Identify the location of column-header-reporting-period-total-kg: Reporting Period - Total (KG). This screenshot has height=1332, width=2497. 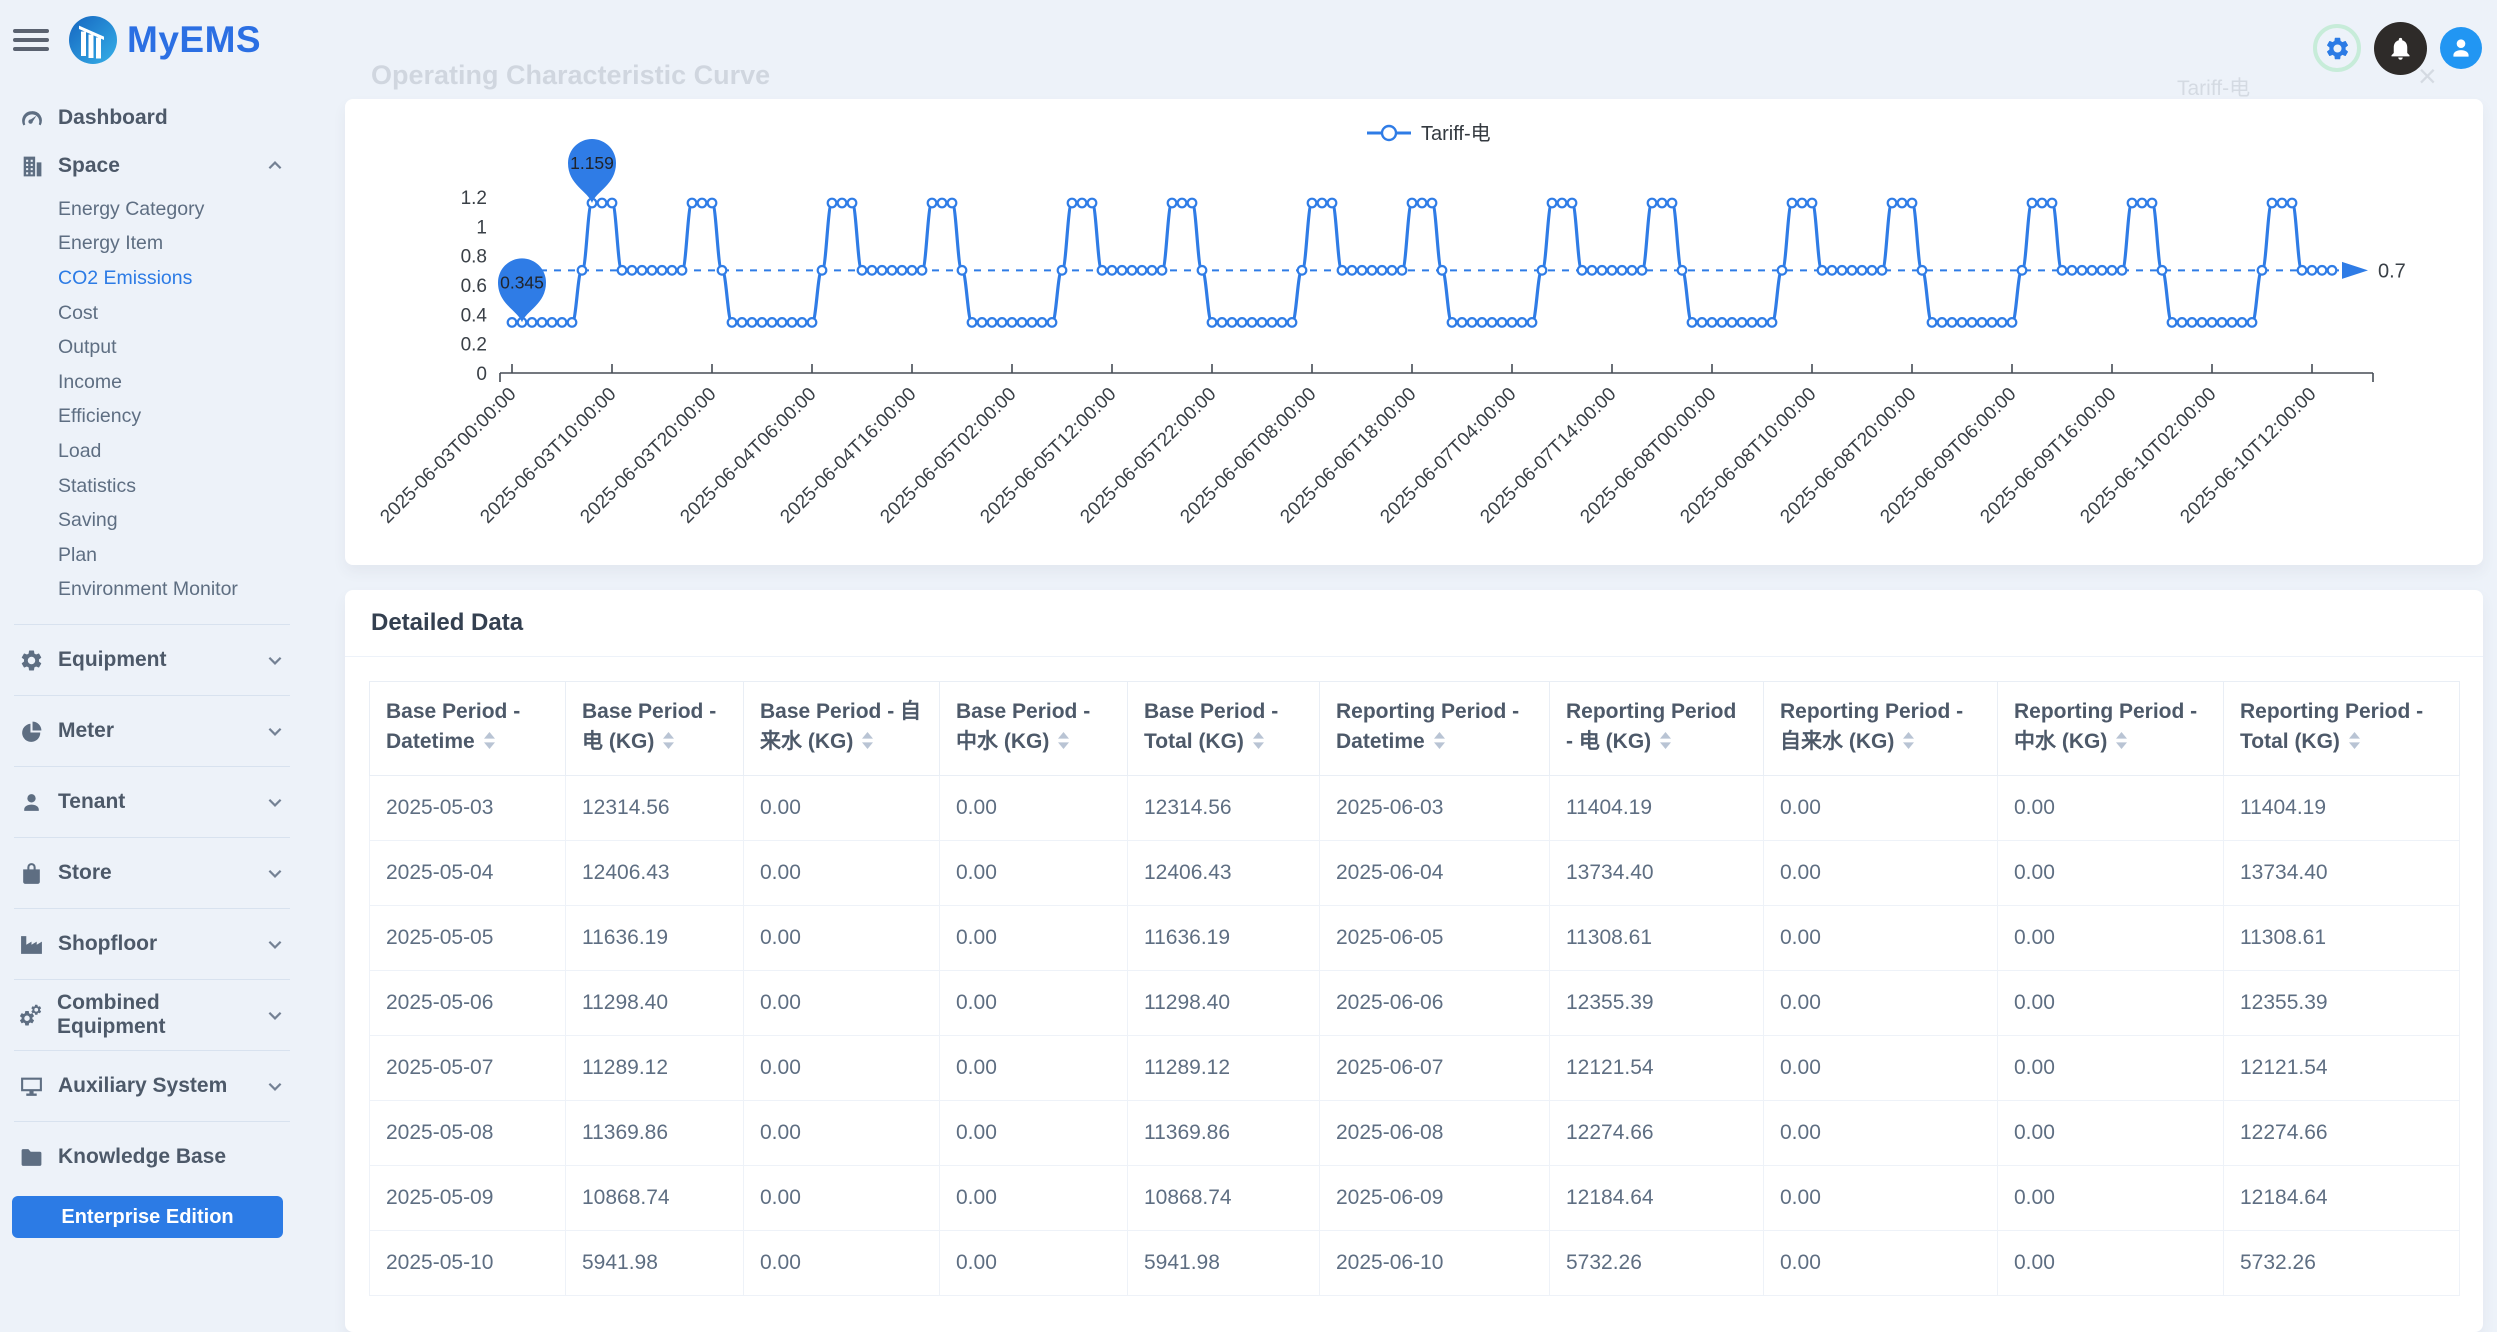
(2341, 728).